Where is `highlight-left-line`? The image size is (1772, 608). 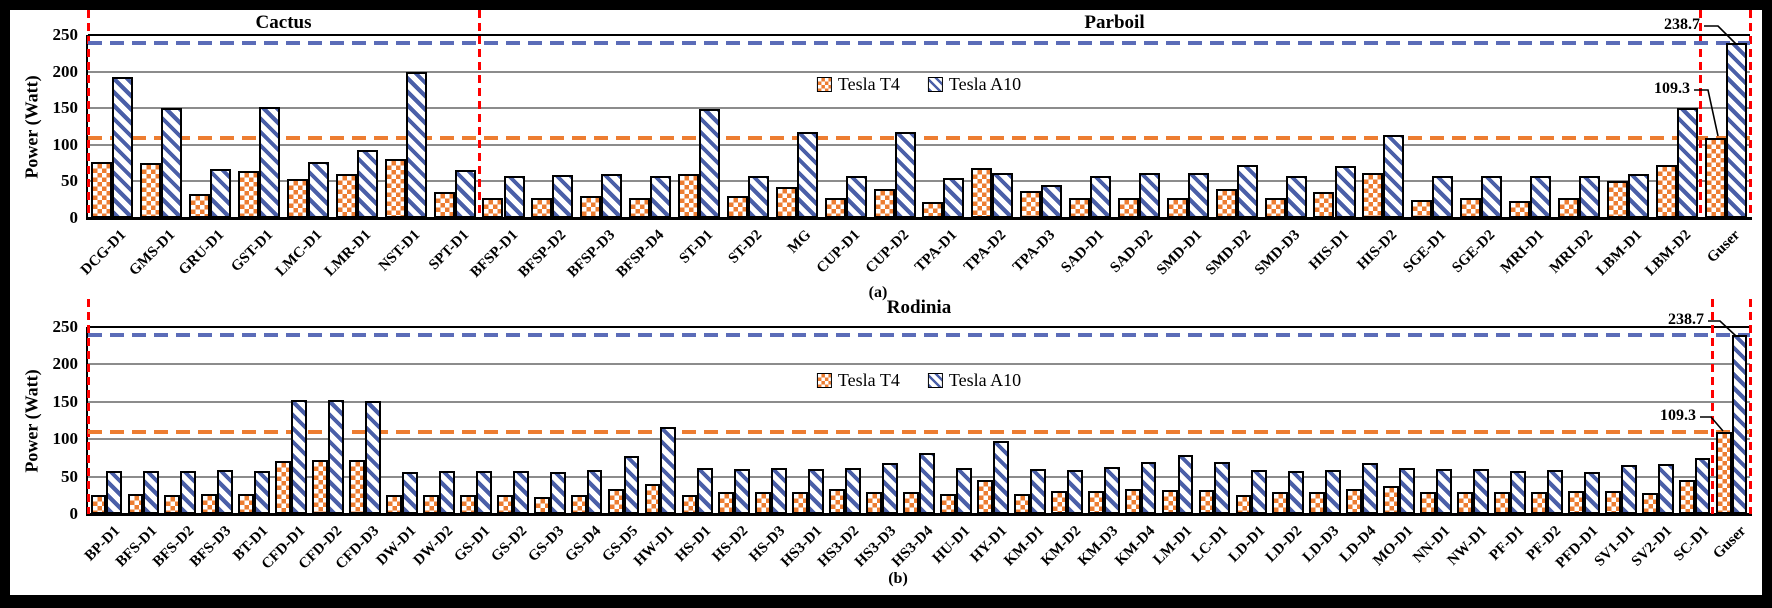 highlight-left-line is located at coordinates (1713, 406).